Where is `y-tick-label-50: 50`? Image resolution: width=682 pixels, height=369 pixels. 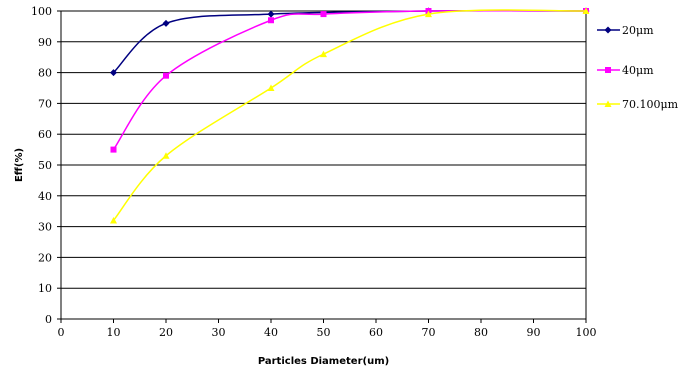
y-tick-label-50: 50 is located at coordinates (45, 165).